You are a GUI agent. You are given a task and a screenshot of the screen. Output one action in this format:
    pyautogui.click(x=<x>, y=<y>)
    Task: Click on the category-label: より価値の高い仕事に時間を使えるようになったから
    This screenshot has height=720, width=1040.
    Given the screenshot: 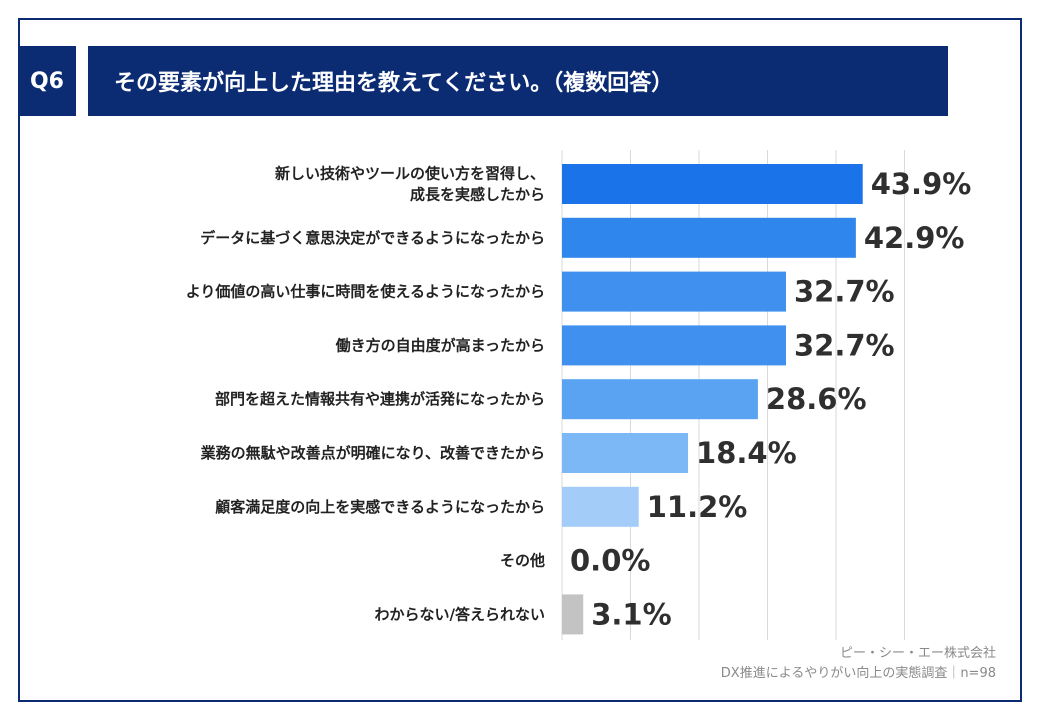 What is the action you would take?
    pyautogui.click(x=365, y=292)
    